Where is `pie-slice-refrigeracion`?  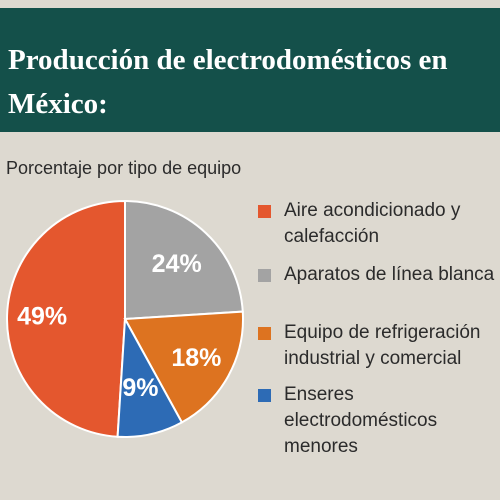
pie-slice-refrigeracion is located at coordinates (183, 367).